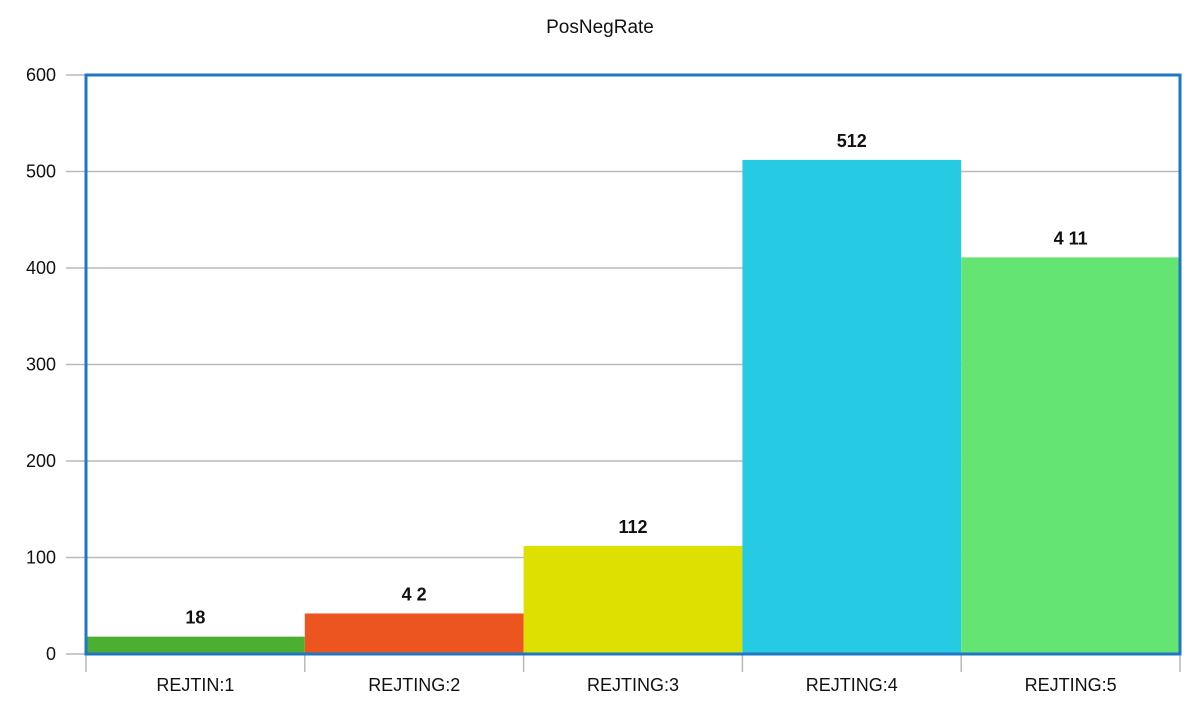 This screenshot has width=1200, height=724. What do you see at coordinates (41, 75) in the screenshot?
I see `y-tick-label: 600` at bounding box center [41, 75].